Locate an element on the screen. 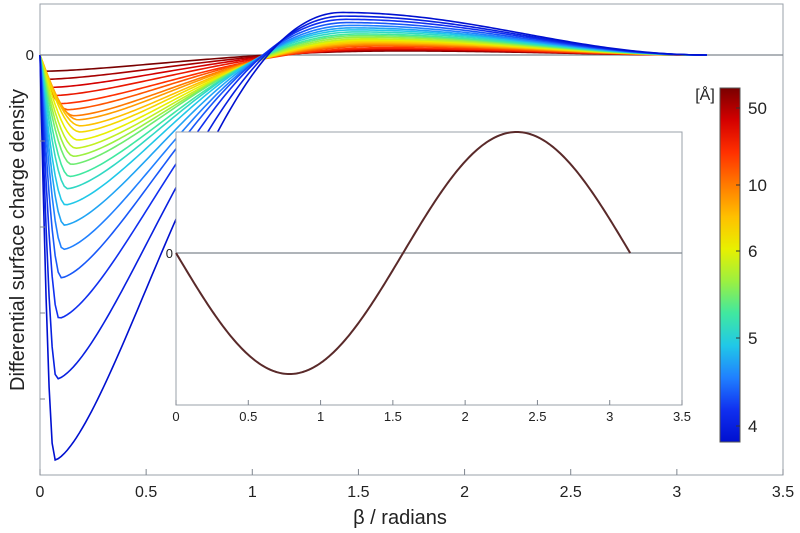 Image resolution: width=800 pixels, height=533 pixels. x-axis-label: β / radians is located at coordinates (400, 518).